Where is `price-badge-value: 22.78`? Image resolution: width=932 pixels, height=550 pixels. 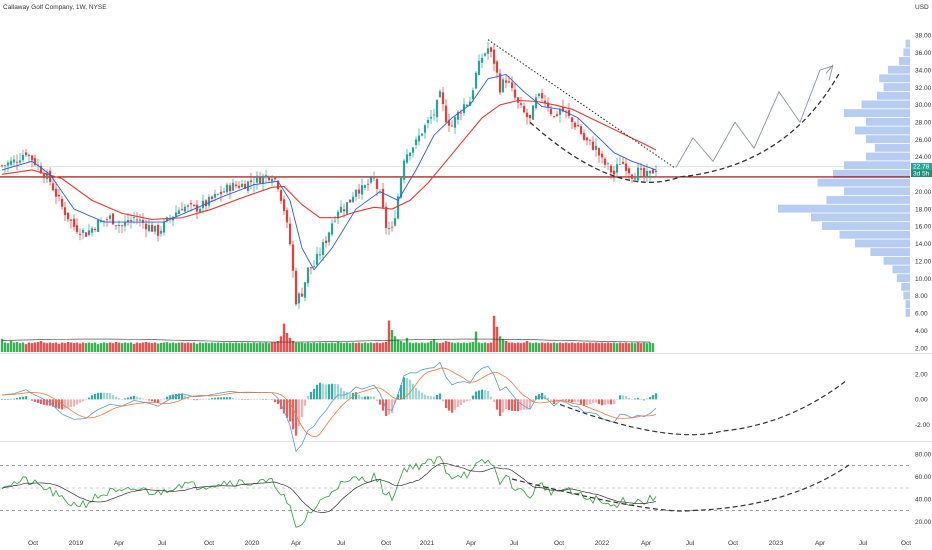 price-badge-value: 22.78 is located at coordinates (921, 167).